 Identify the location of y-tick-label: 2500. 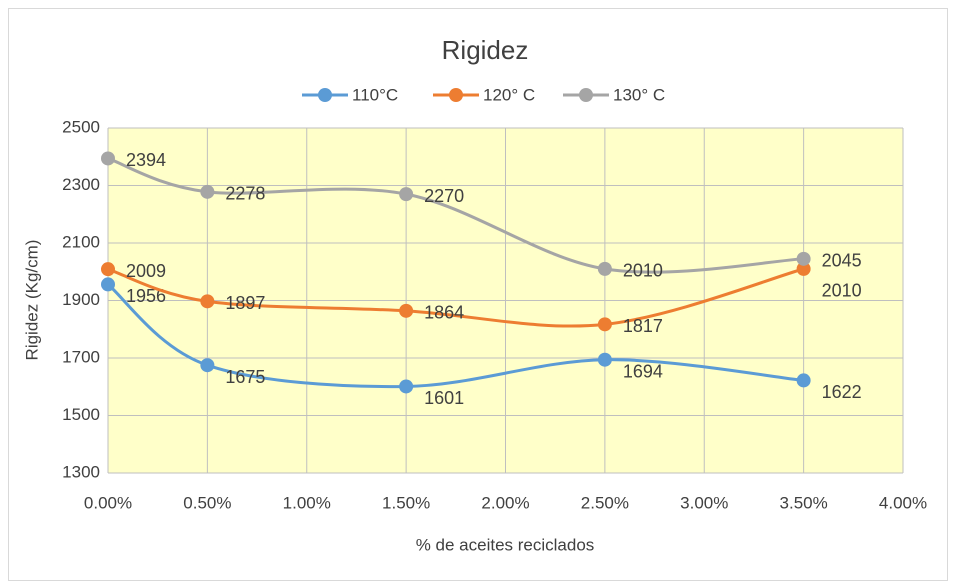
(81, 126).